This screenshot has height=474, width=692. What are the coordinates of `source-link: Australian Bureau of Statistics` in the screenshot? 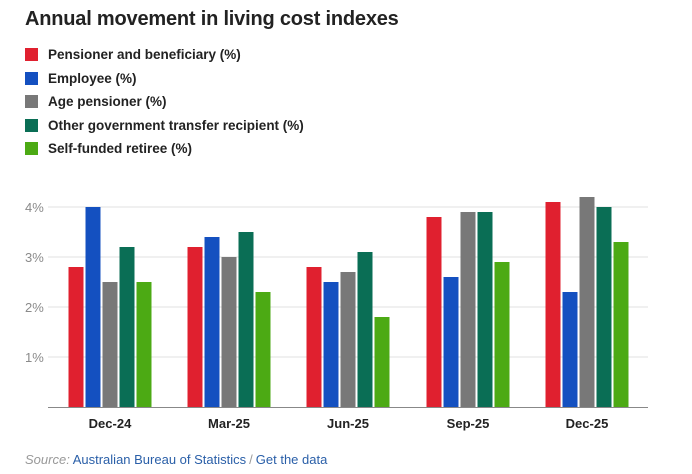 It's located at (159, 459).